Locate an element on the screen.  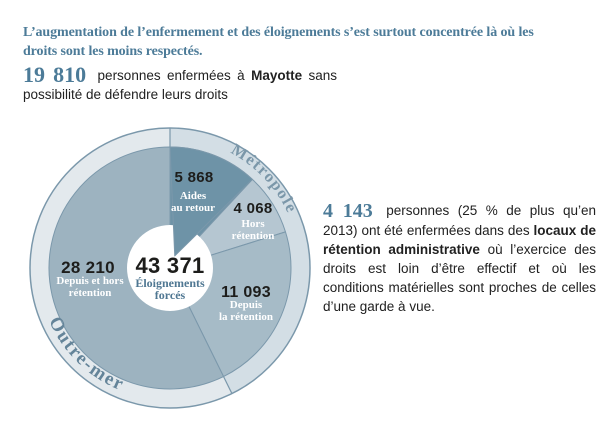
stat-lra-number: 4 143 is located at coordinates (348, 211).